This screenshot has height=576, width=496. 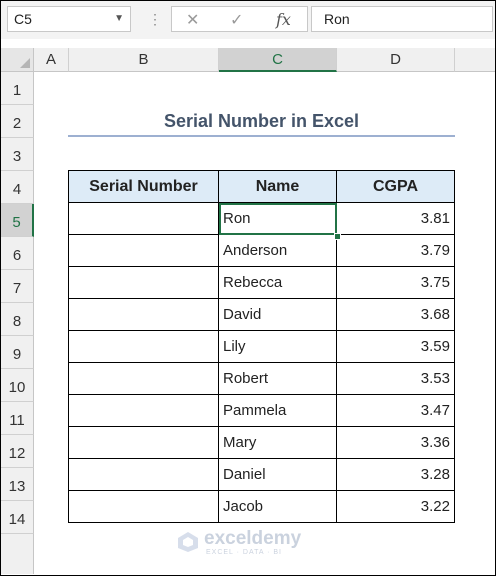 What do you see at coordinates (17, 187) in the screenshot?
I see `row-header-4: 4` at bounding box center [17, 187].